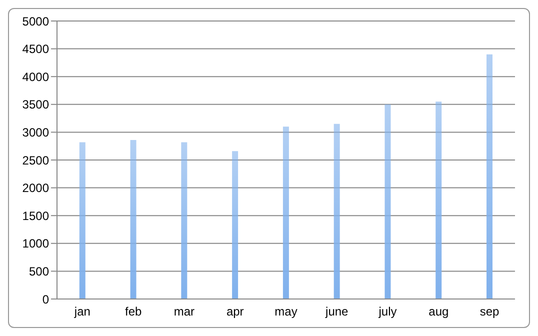  I want to click on x-tick-label: june, so click(336, 311).